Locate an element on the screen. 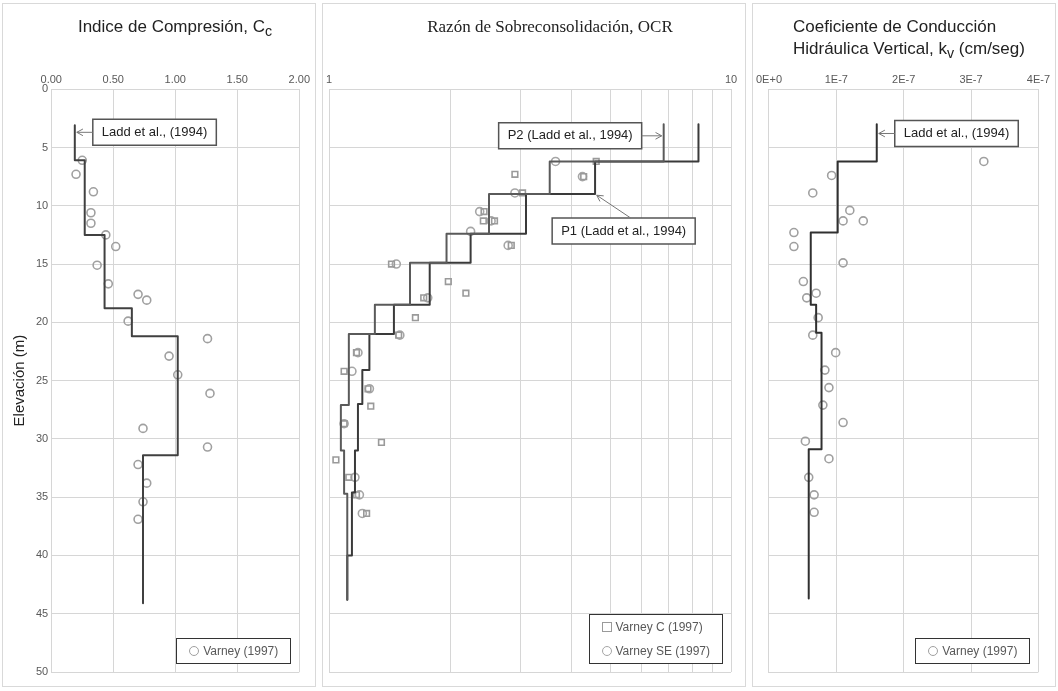 The width and height of the screenshot is (1058, 691). x-tick-label: 1.00 is located at coordinates (175, 78).